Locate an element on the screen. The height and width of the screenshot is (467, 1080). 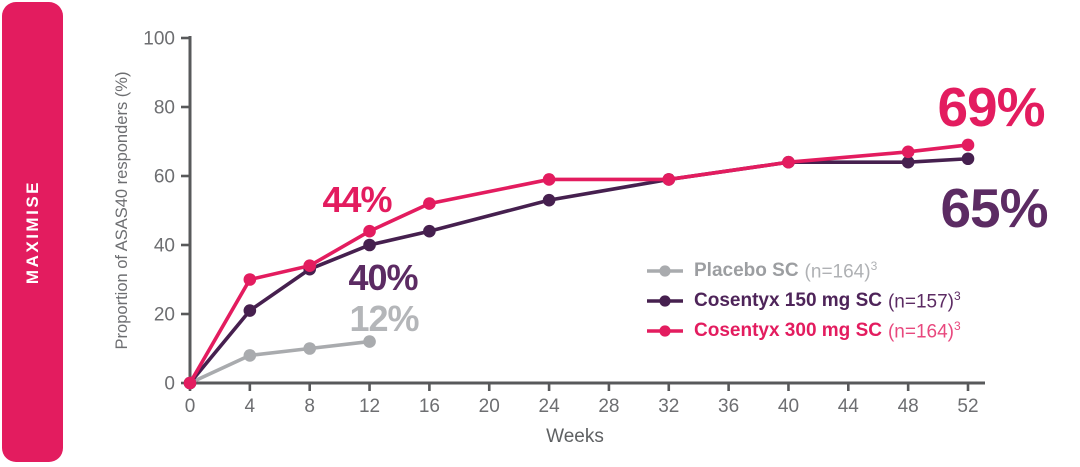
x-tick-label: 20 is located at coordinates (489, 406).